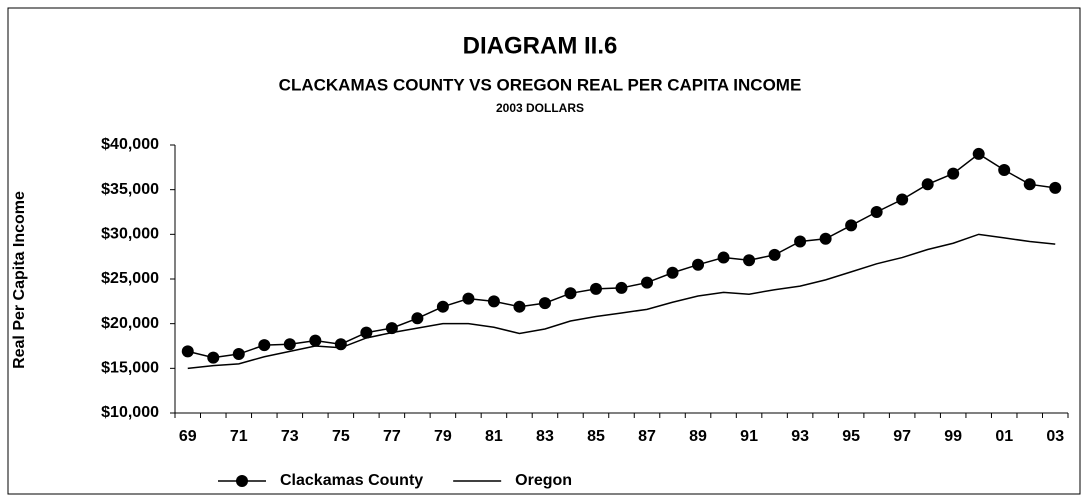 This screenshot has height=495, width=1081. I want to click on y-tick-label: $20,000, so click(130, 323).